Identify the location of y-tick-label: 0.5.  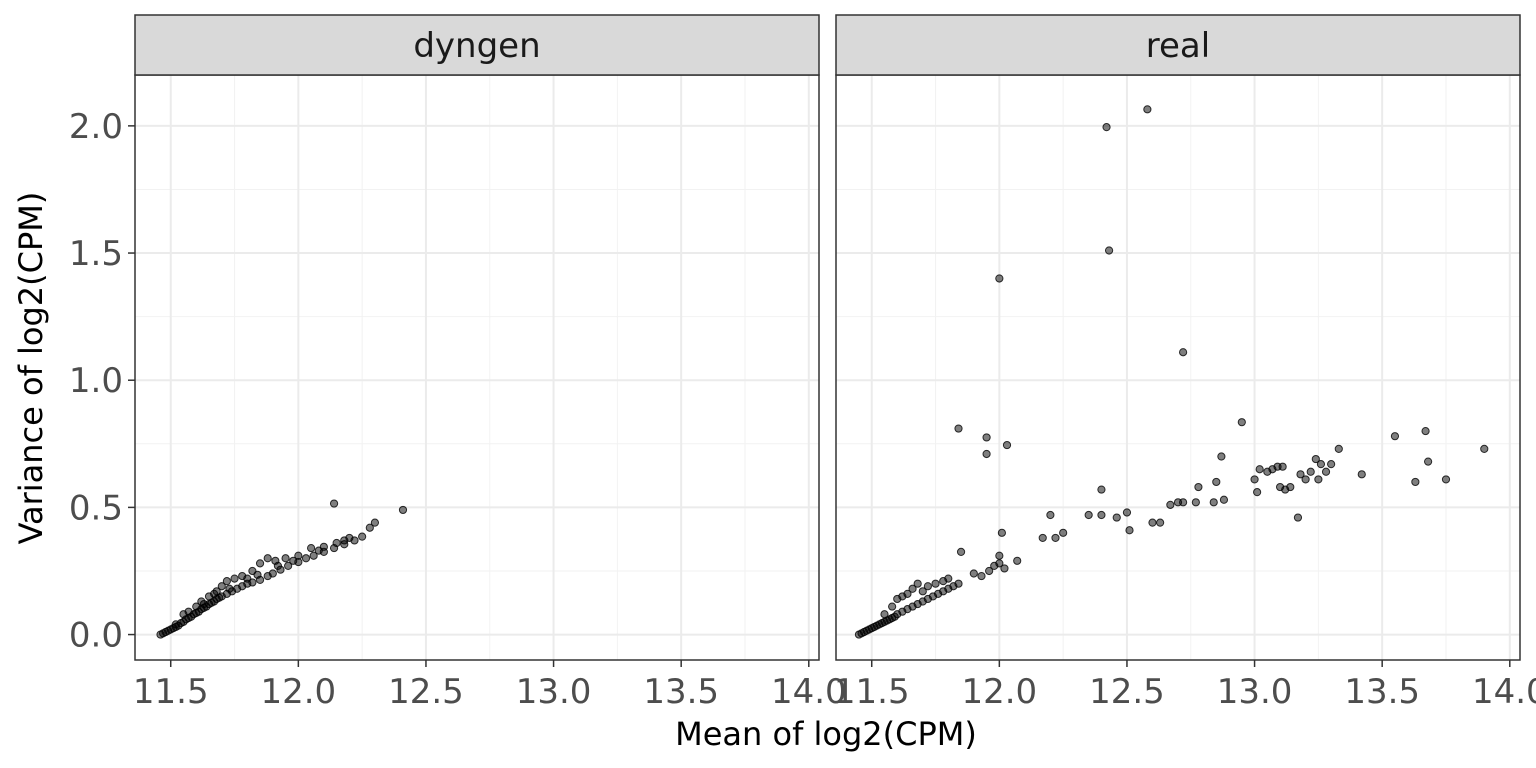
(96, 508).